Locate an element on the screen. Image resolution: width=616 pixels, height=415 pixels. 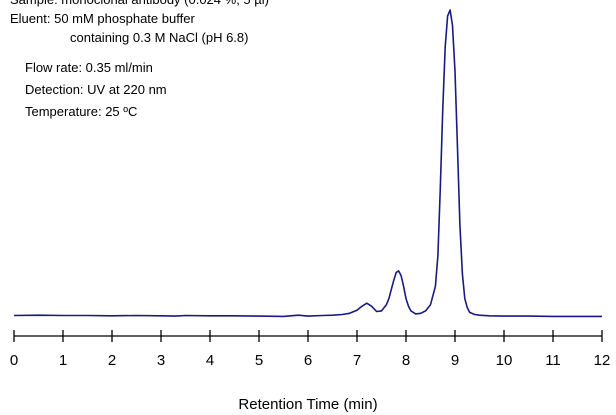
annotation-flow-rate: Flow rate: 0.35 ml/min is located at coordinates (89, 67).